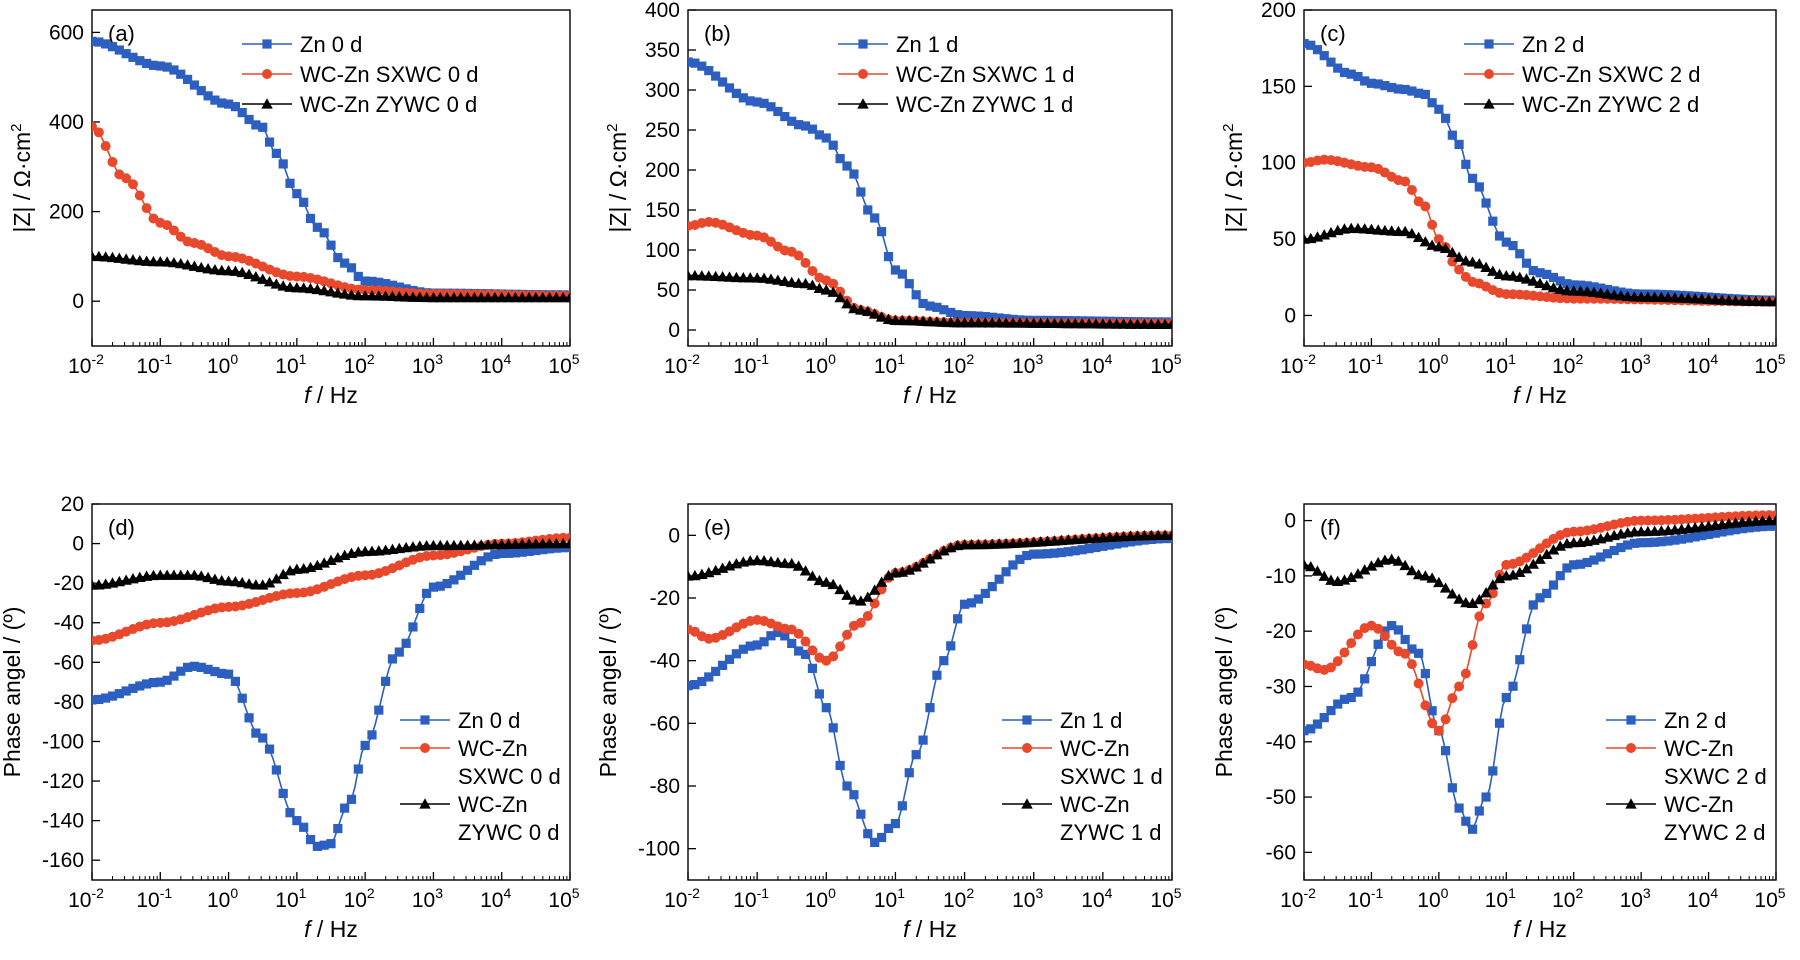 The height and width of the screenshot is (960, 1800). I want to click on legend: Zn 2 d WC-Zn SXWC 2 d WC-Zn ZYWC 2 d, so click(1686, 776).